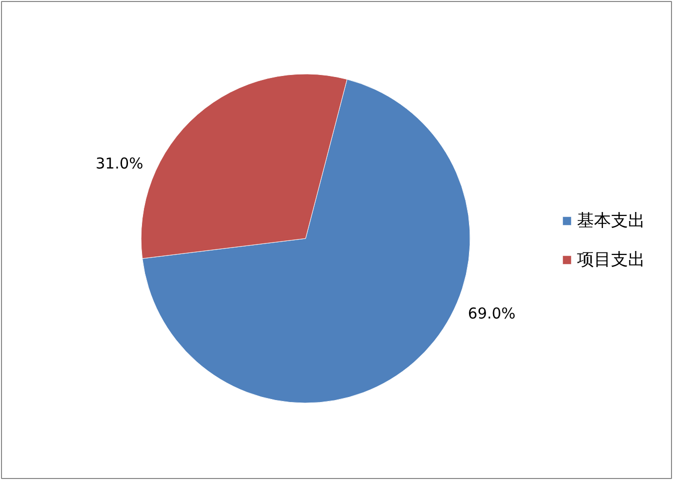 The height and width of the screenshot is (481, 674). What do you see at coordinates (611, 259) in the screenshot?
I see `legend-label: 项目支出` at bounding box center [611, 259].